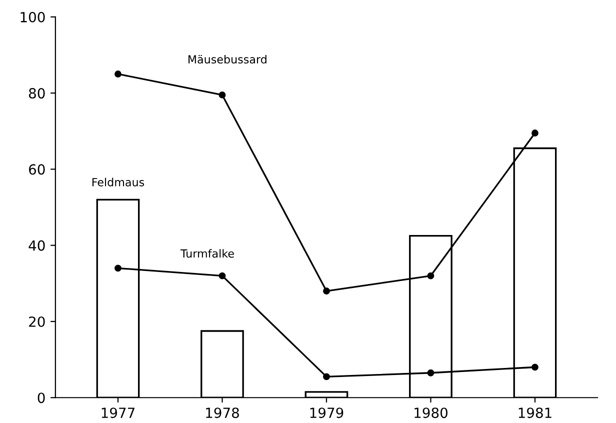  Describe the element at coordinates (118, 182) in the screenshot. I see `series-label: Feldmaus` at that location.